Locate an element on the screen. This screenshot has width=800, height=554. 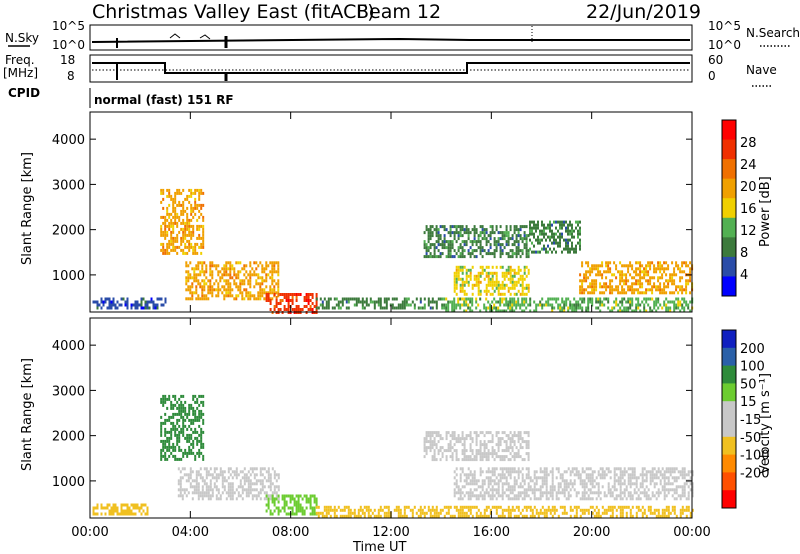
nsky-label: N.Sky is located at coordinates (22, 38).